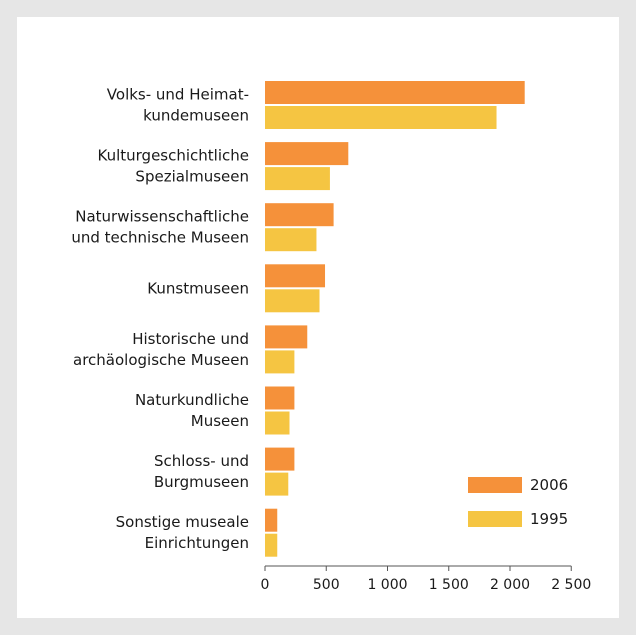  Describe the element at coordinates (549, 519) in the screenshot. I see `legend-label-1995: 1995` at that location.